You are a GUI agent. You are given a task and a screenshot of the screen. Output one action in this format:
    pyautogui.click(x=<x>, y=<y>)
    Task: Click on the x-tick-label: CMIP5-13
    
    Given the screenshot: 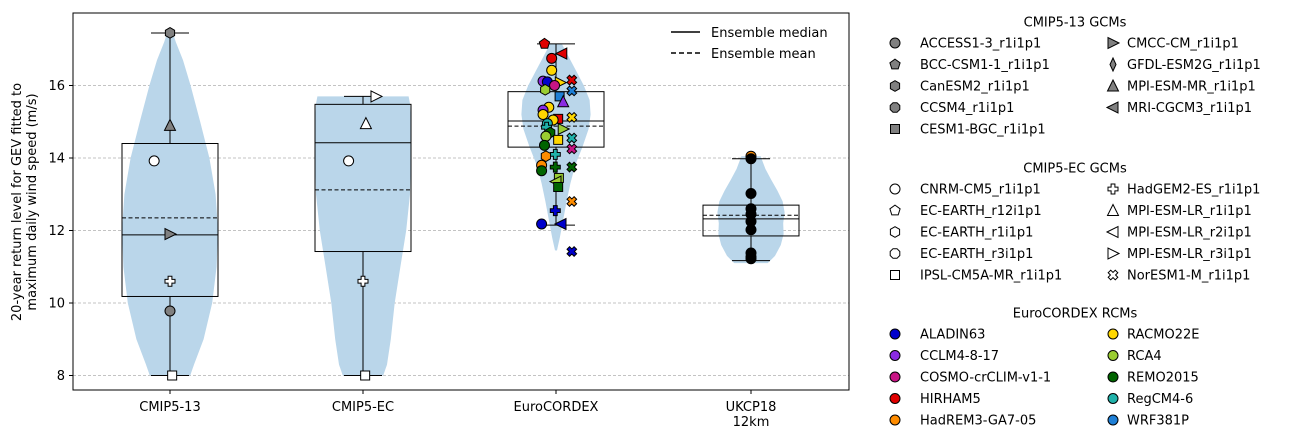 What is the action you would take?
    pyautogui.click(x=169, y=407)
    